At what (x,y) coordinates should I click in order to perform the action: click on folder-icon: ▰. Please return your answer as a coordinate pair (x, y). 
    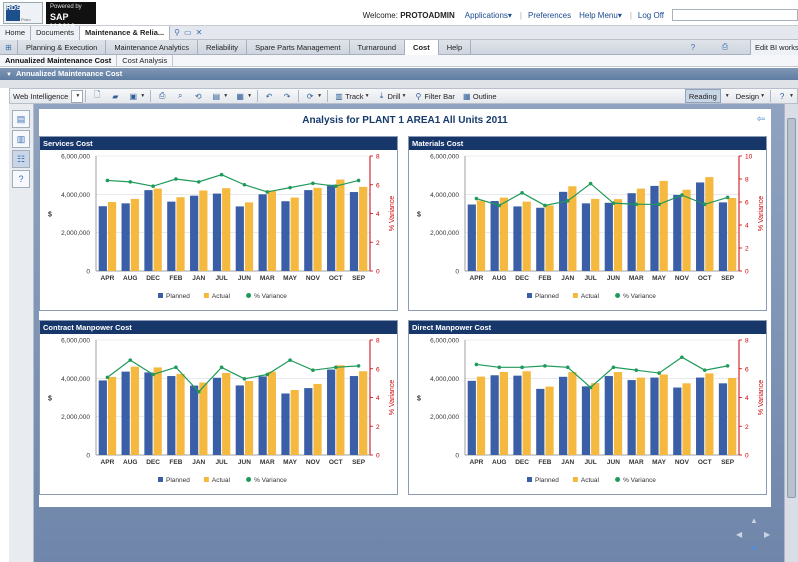
    Looking at the image, I should click on (115, 96).